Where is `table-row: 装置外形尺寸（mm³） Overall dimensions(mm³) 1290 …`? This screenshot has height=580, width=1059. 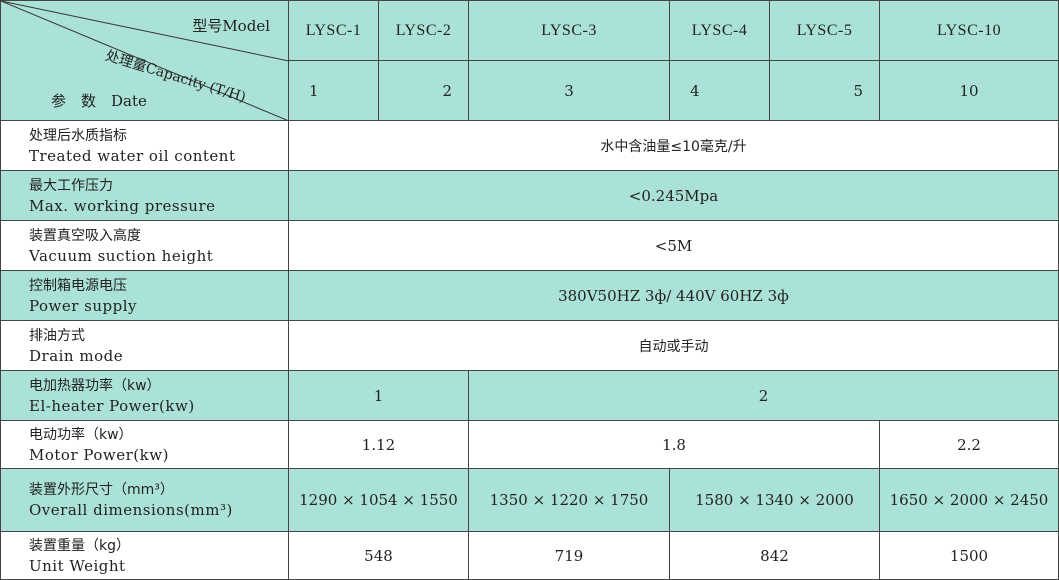
table-row: 装置外形尺寸（mm³） Overall dimensions(mm³) 1290 … is located at coordinates (529, 500).